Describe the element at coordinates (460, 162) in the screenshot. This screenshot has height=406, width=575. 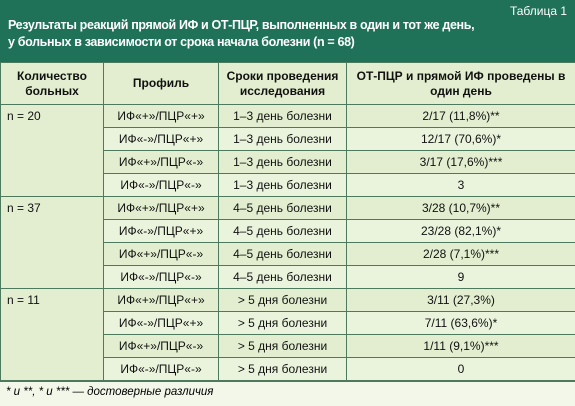
I see `table-cell: 3/17 (17,6%)***` at that location.